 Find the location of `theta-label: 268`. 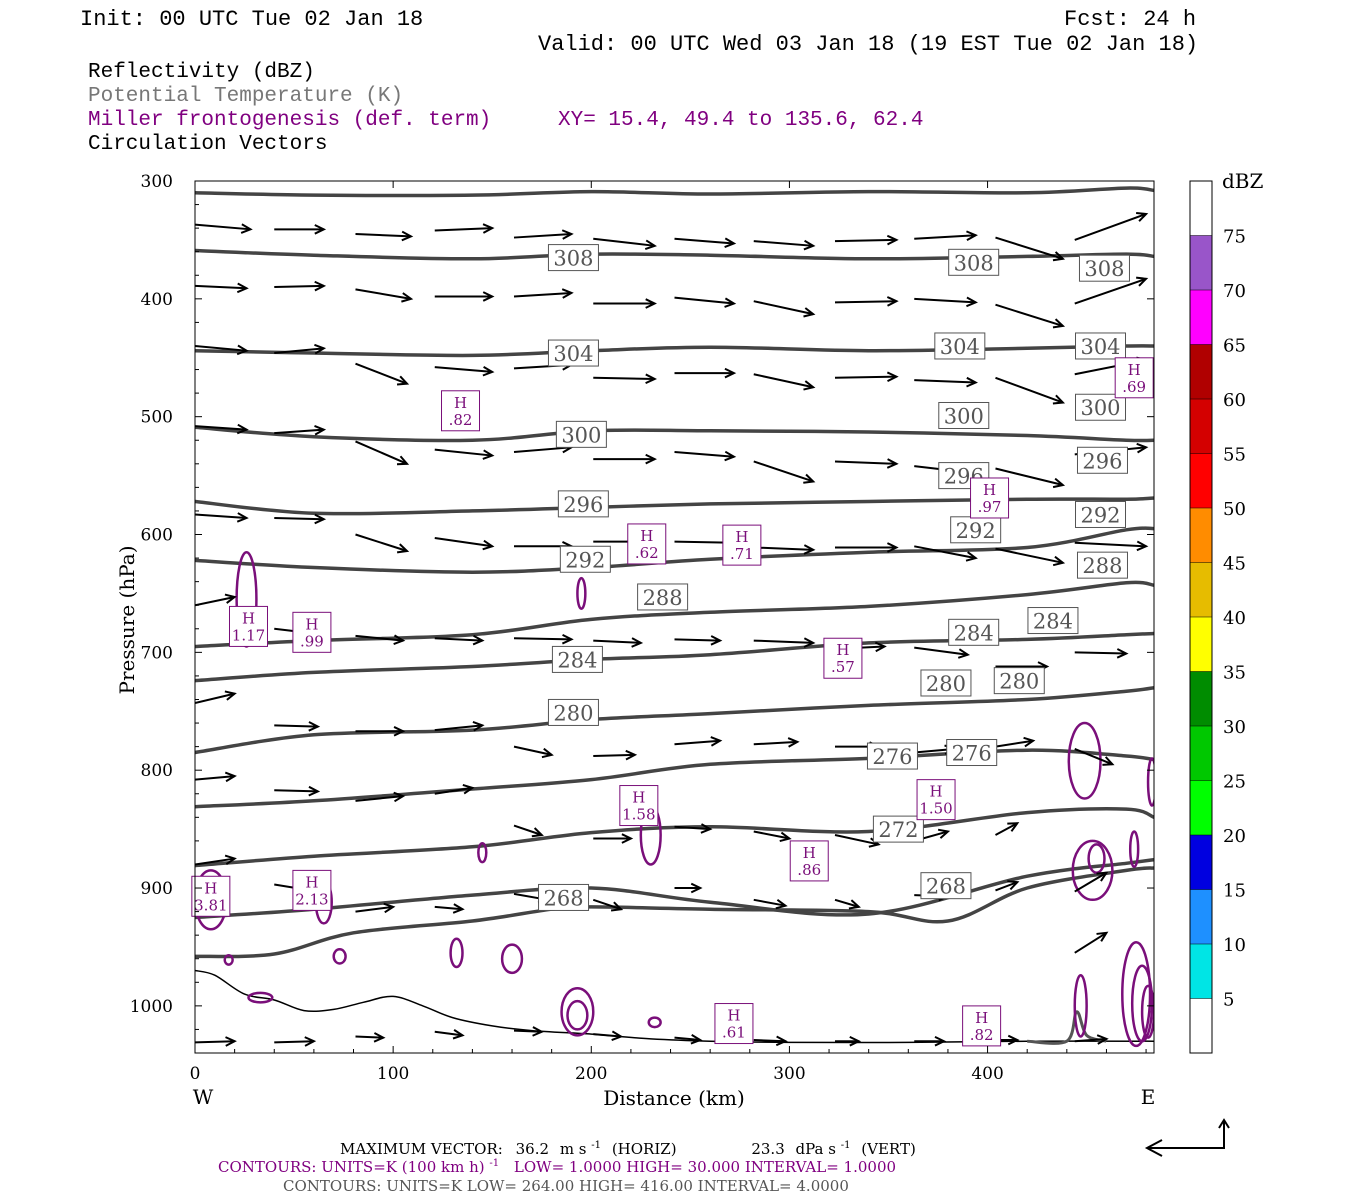

theta-label: 268 is located at coordinates (946, 886).